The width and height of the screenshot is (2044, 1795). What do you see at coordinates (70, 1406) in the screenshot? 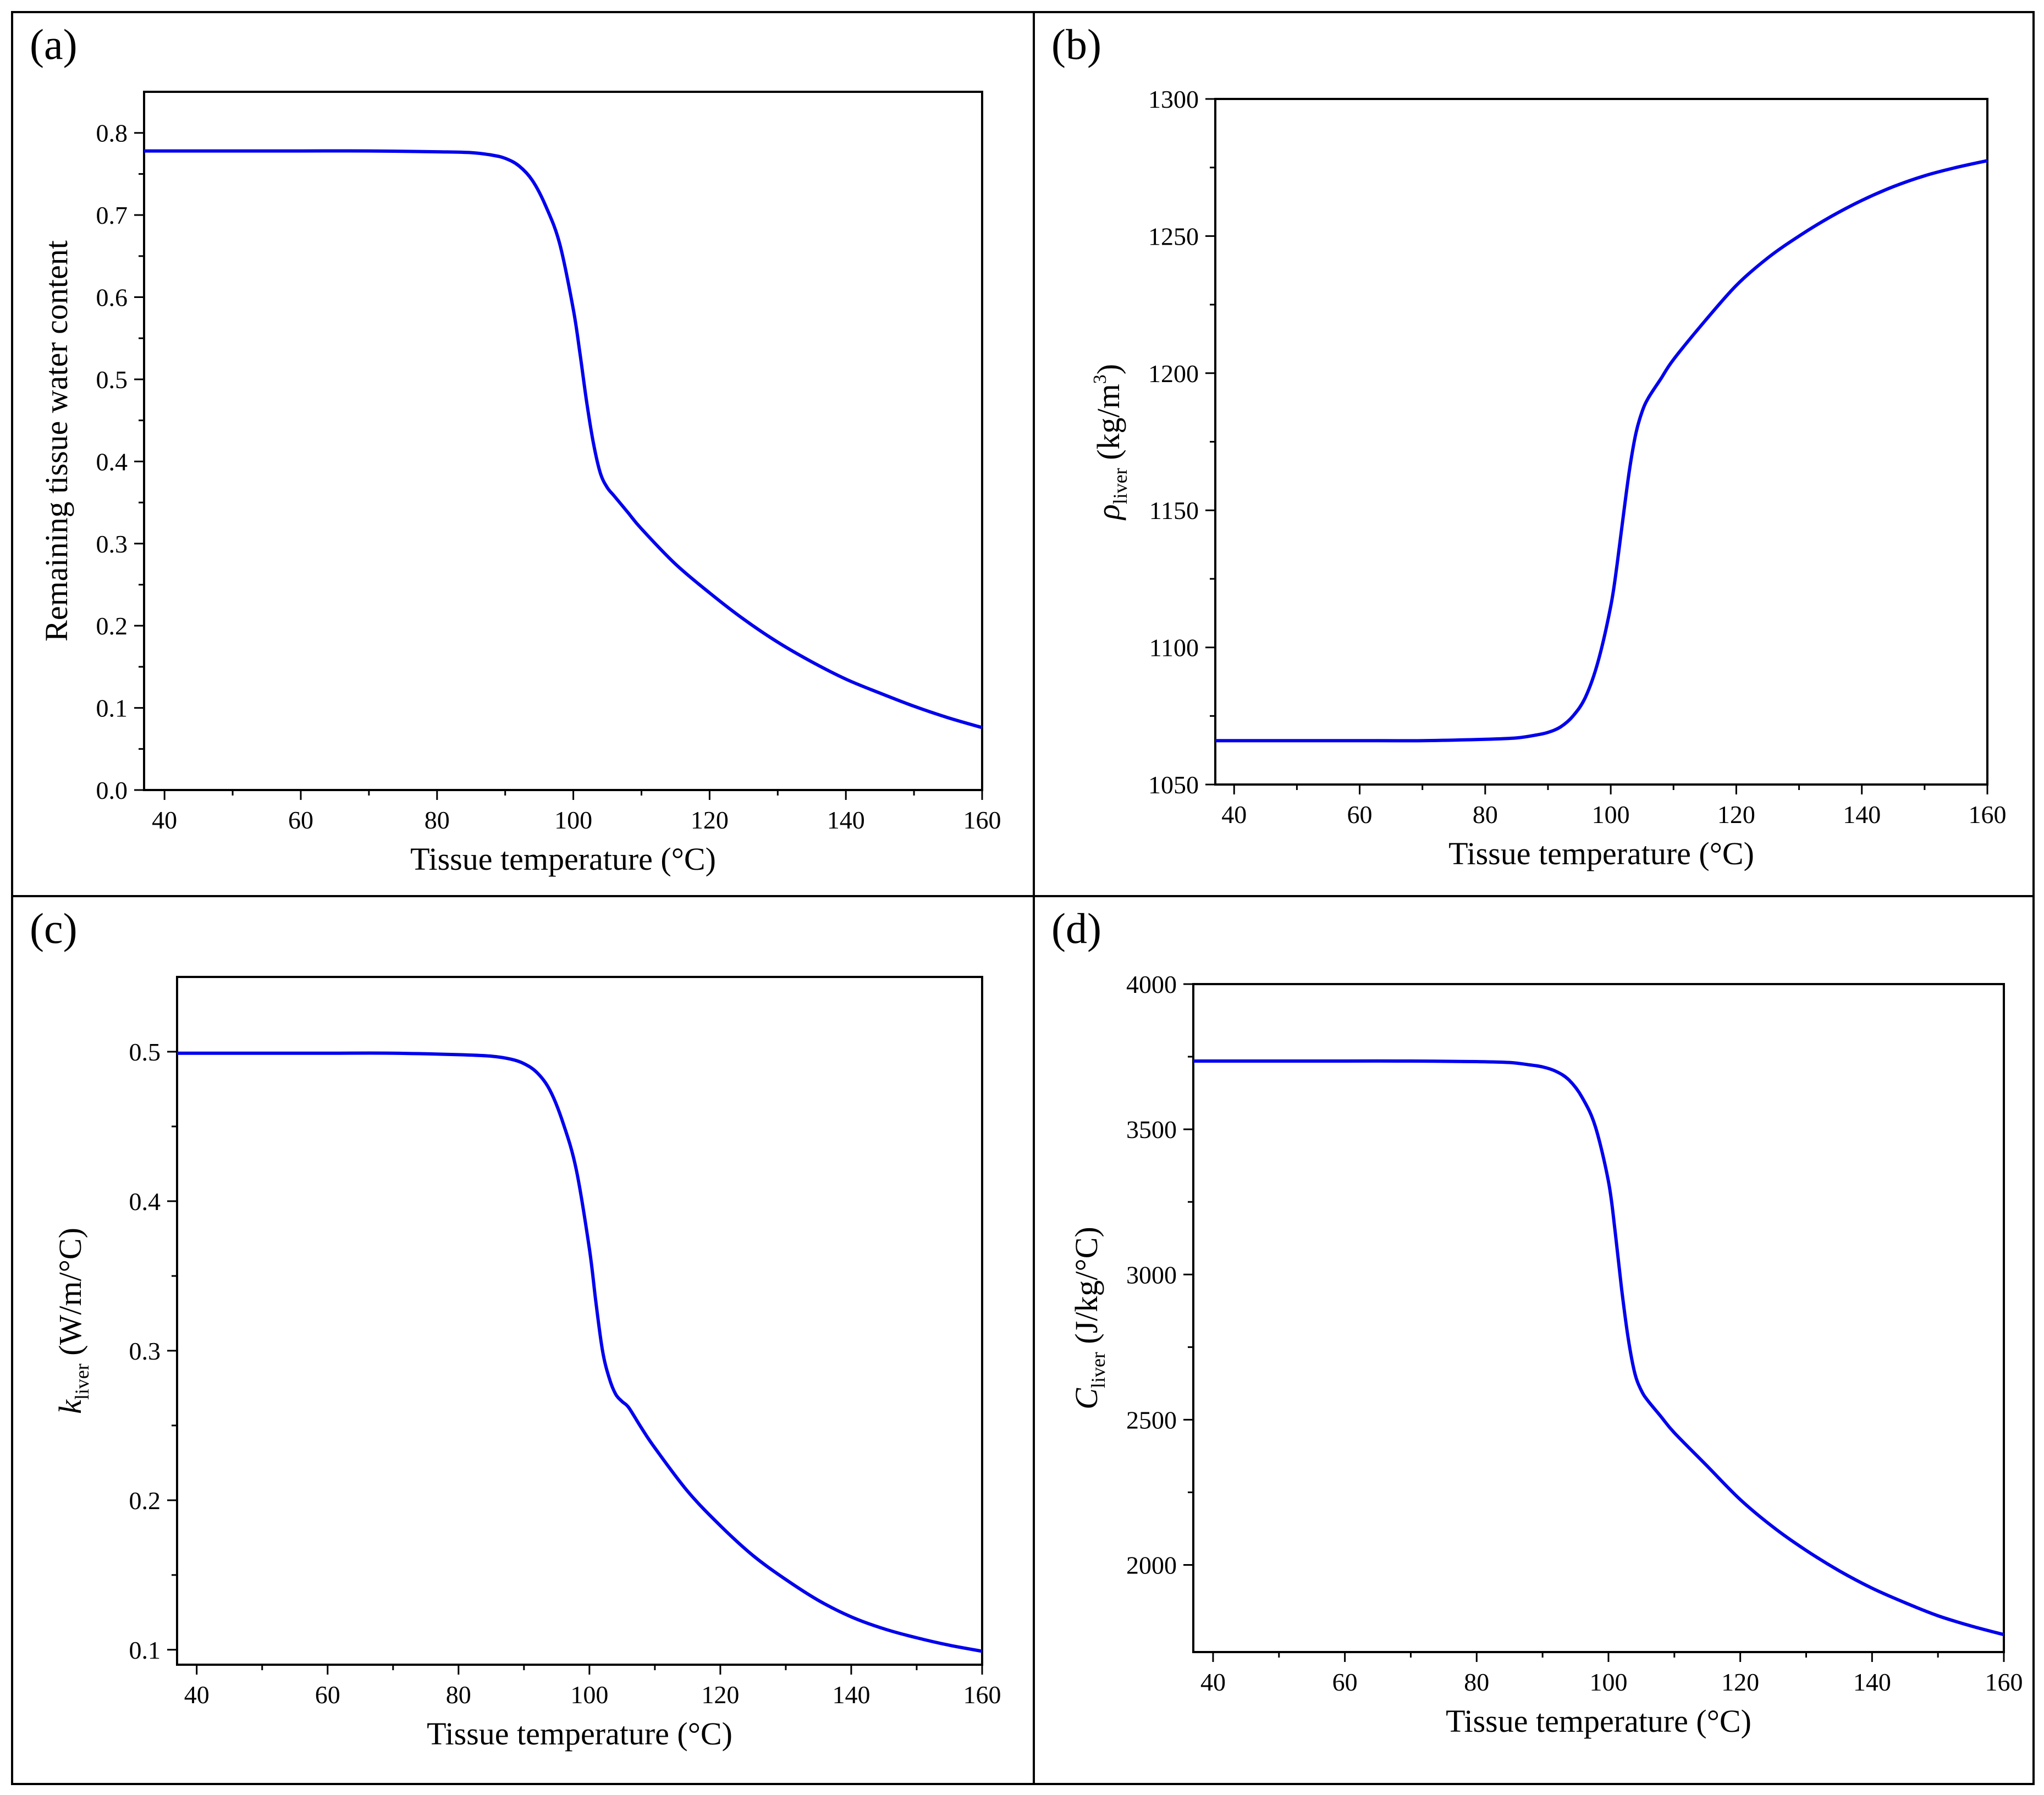
I see `y-axis-title-symbol-c: k` at bounding box center [70, 1406].